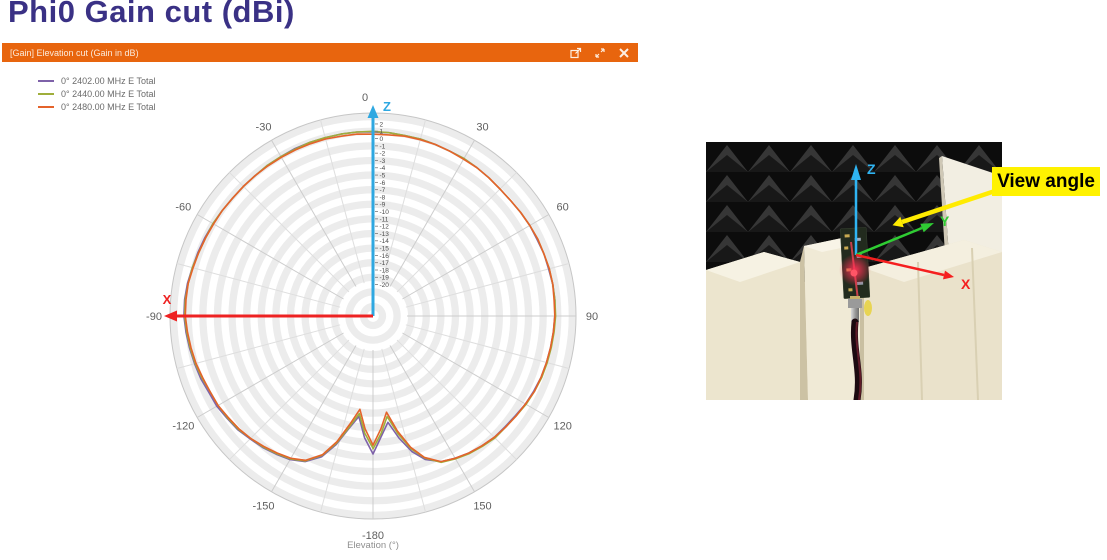 Image resolution: width=1107 pixels, height=560 pixels. I want to click on angle-tick-label: -180, so click(373, 536).